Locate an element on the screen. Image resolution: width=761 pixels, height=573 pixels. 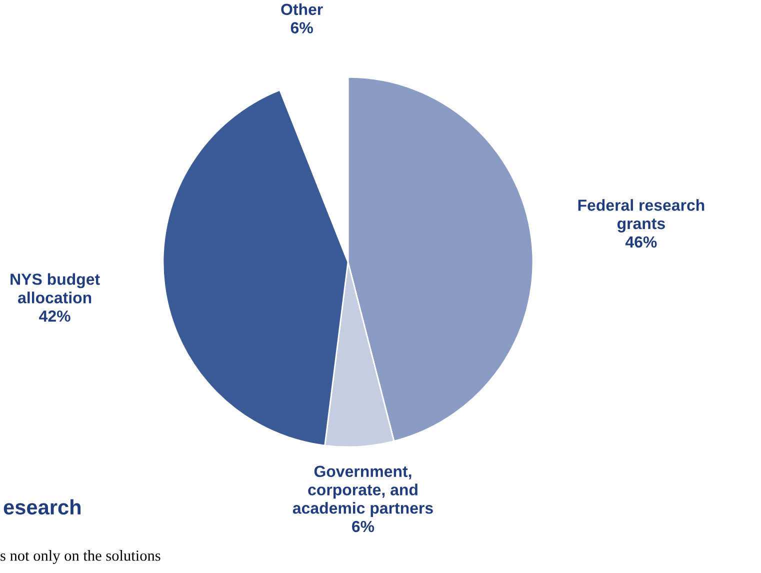
text: s not only on the solutions is located at coordinates (80, 557).